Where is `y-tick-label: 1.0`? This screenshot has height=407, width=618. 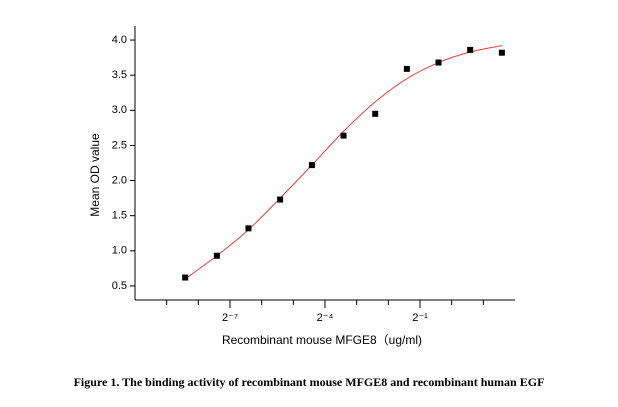 y-tick-label: 1.0 is located at coordinates (119, 251).